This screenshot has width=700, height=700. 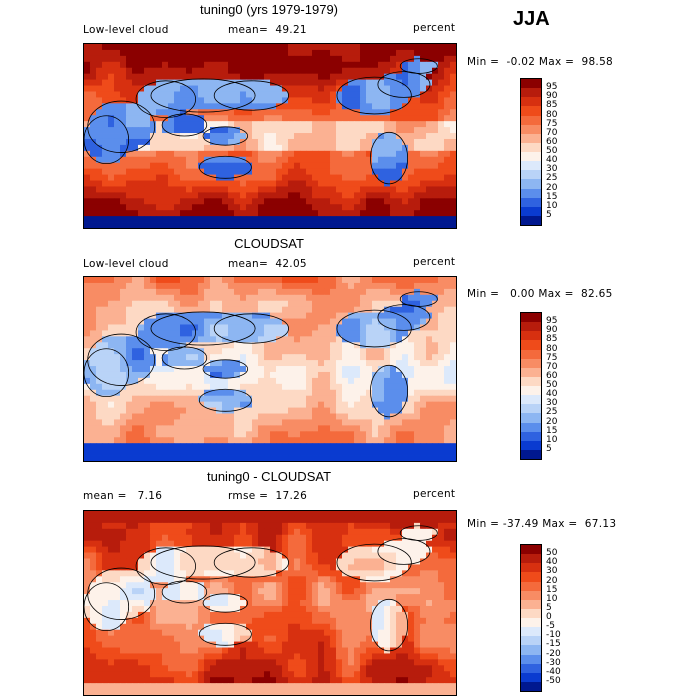 What do you see at coordinates (531, 454) in the screenshot?
I see `colorbar-segment` at bounding box center [531, 454].